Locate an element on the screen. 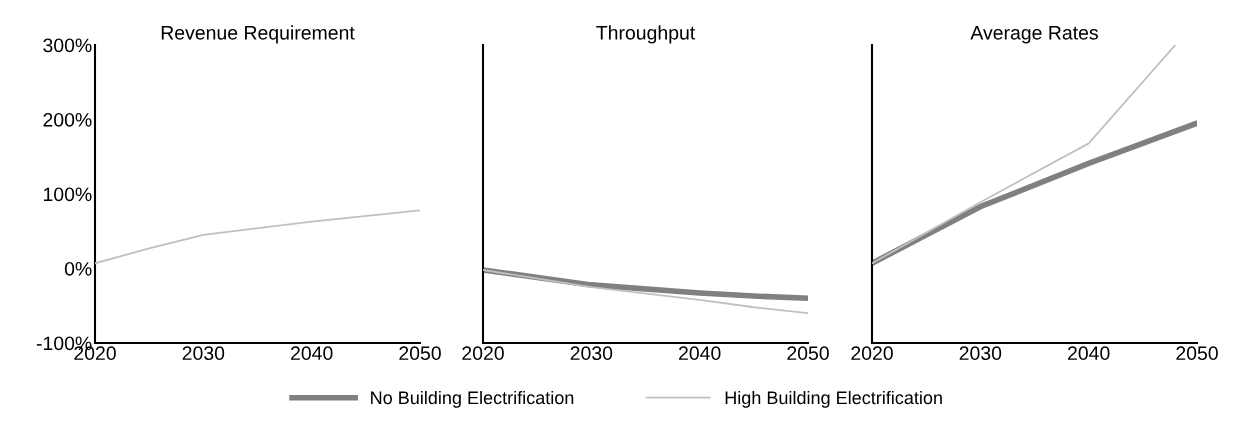 Image resolution: width=1235 pixels, height=424 pixels. y-tick-label: 100% is located at coordinates (67, 194).